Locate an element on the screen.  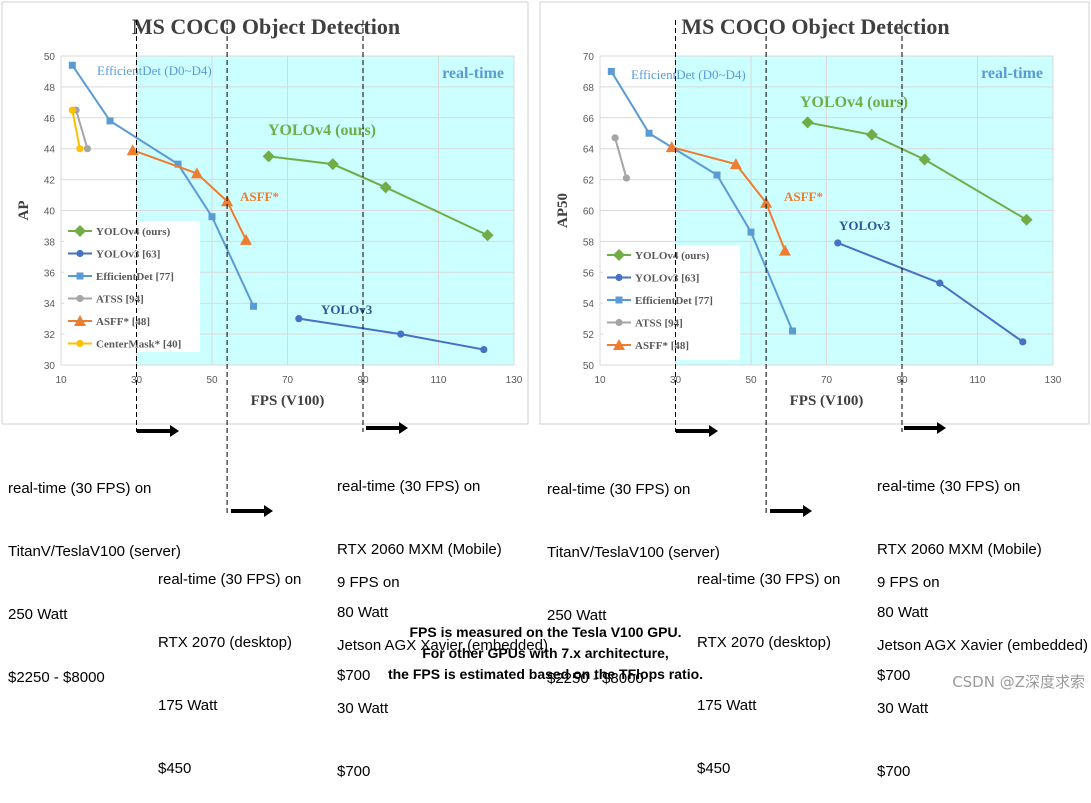
legend-label: ASFF* [48] is located at coordinates (123, 322).